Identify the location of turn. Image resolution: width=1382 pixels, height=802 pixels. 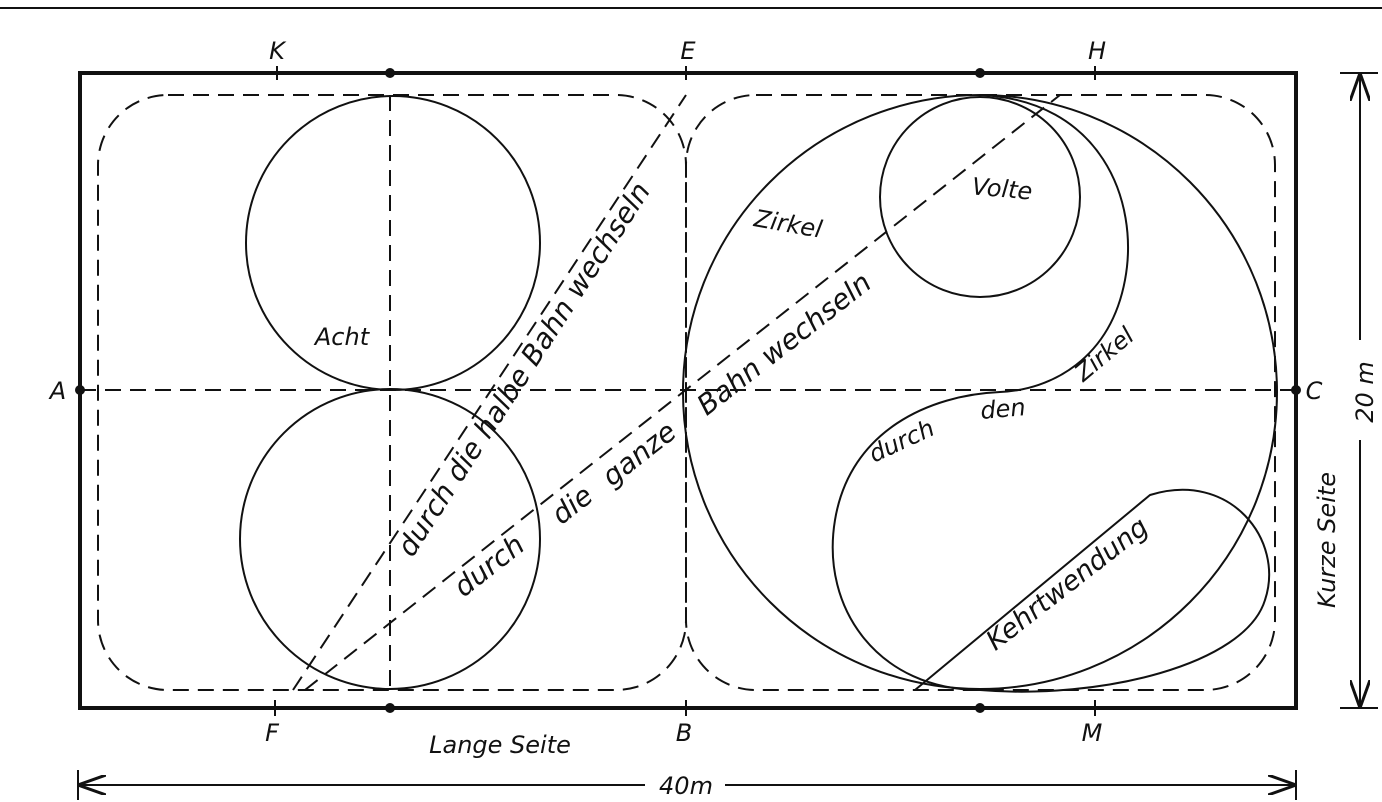
(1092, 590).